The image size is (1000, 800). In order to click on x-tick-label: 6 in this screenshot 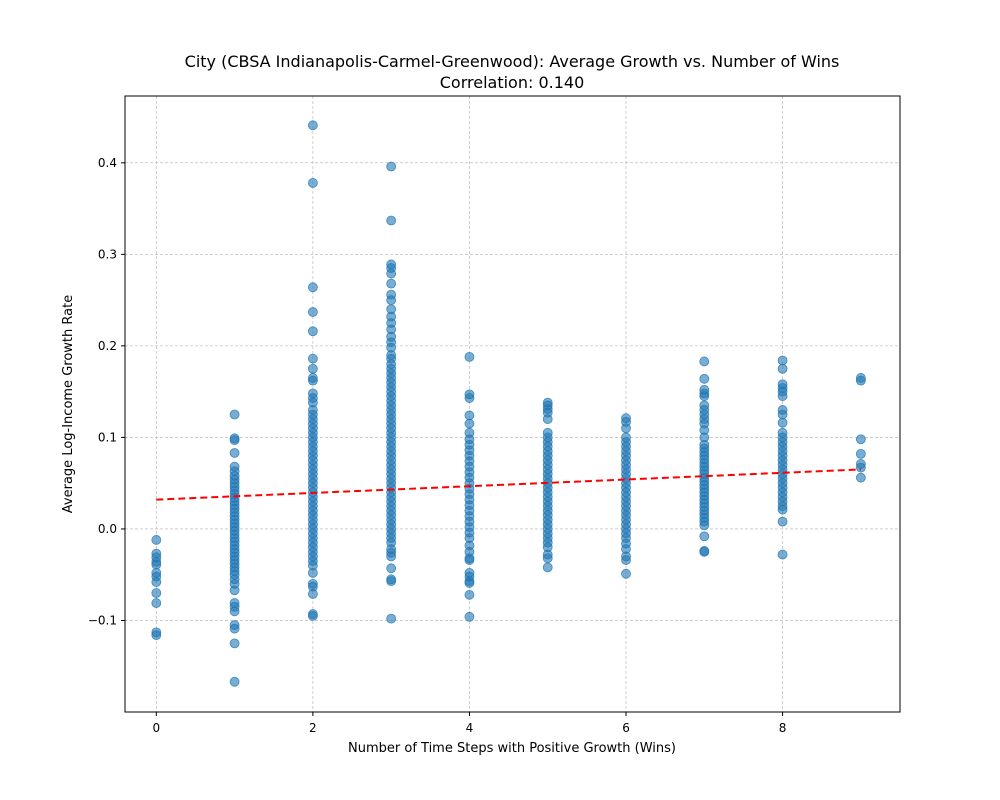, I will do `click(626, 728)`.